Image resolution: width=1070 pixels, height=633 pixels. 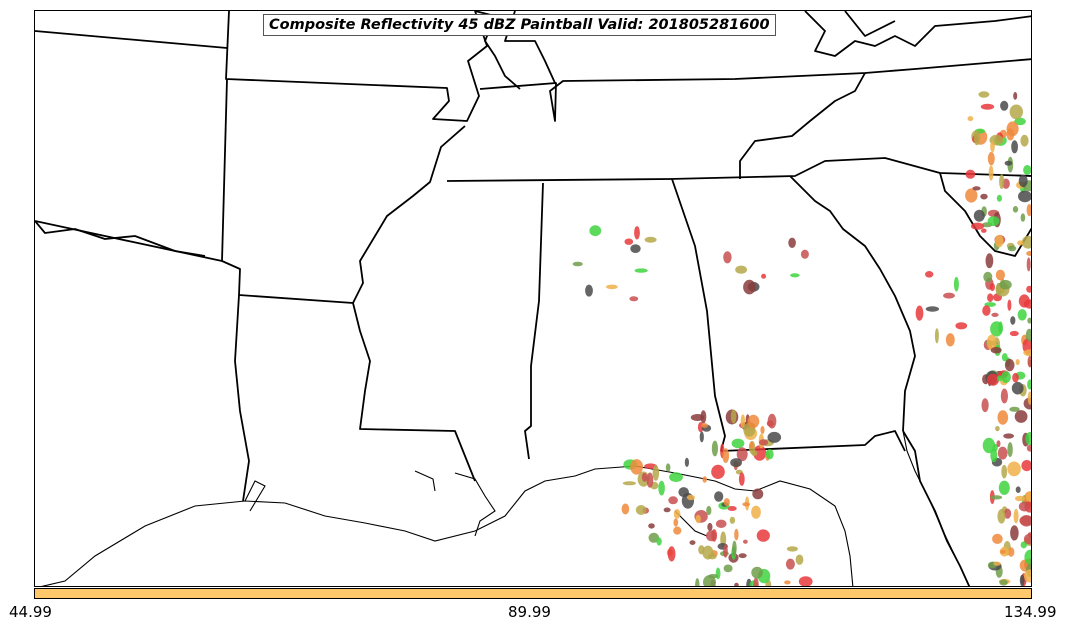 What do you see at coordinates (529, 612) in the screenshot?
I see `colorbar-tick-mid: 89.99` at bounding box center [529, 612].